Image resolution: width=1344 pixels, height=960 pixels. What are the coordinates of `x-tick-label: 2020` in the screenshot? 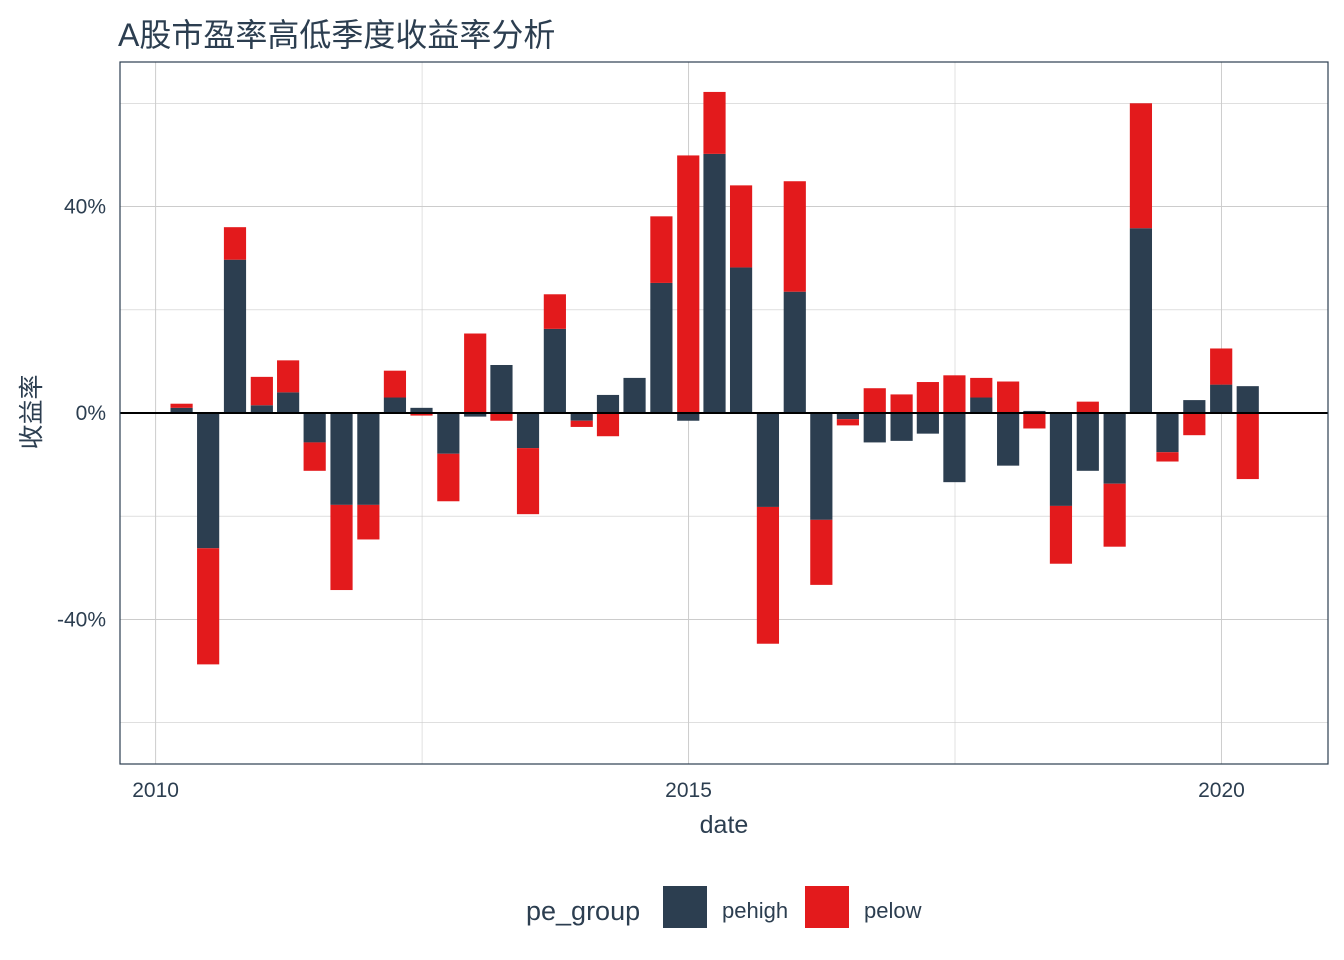 It's located at (1221, 790).